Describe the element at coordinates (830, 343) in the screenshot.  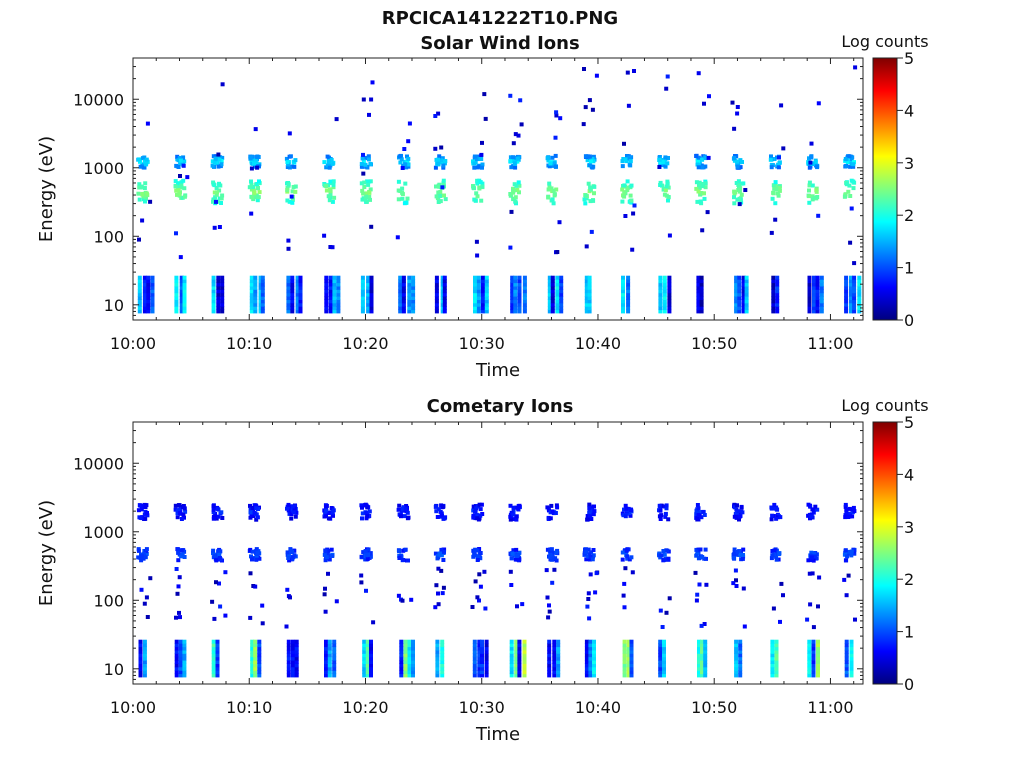
I see `x-tick-label: 11:00` at that location.